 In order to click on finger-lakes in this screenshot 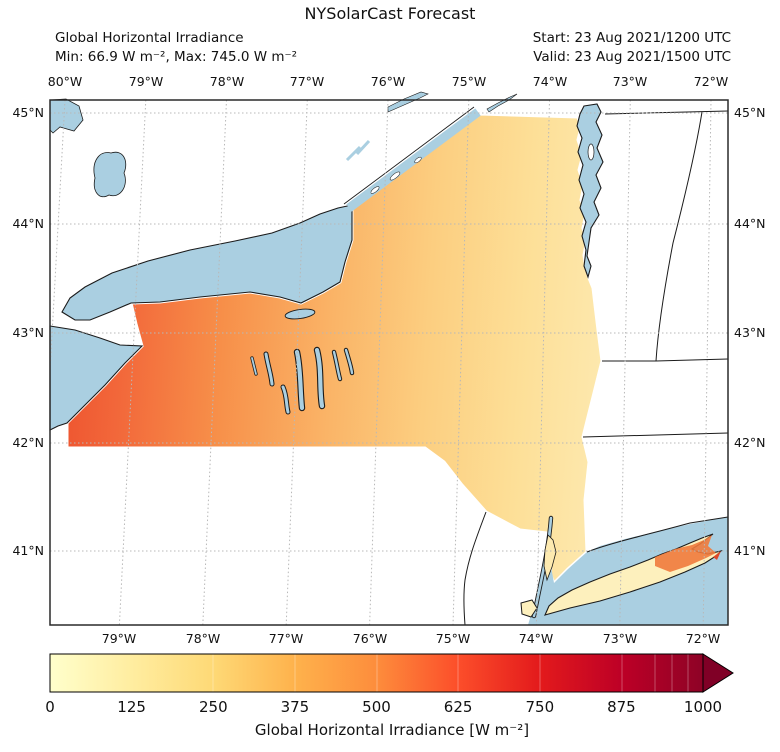, I will do `click(302, 361)`.